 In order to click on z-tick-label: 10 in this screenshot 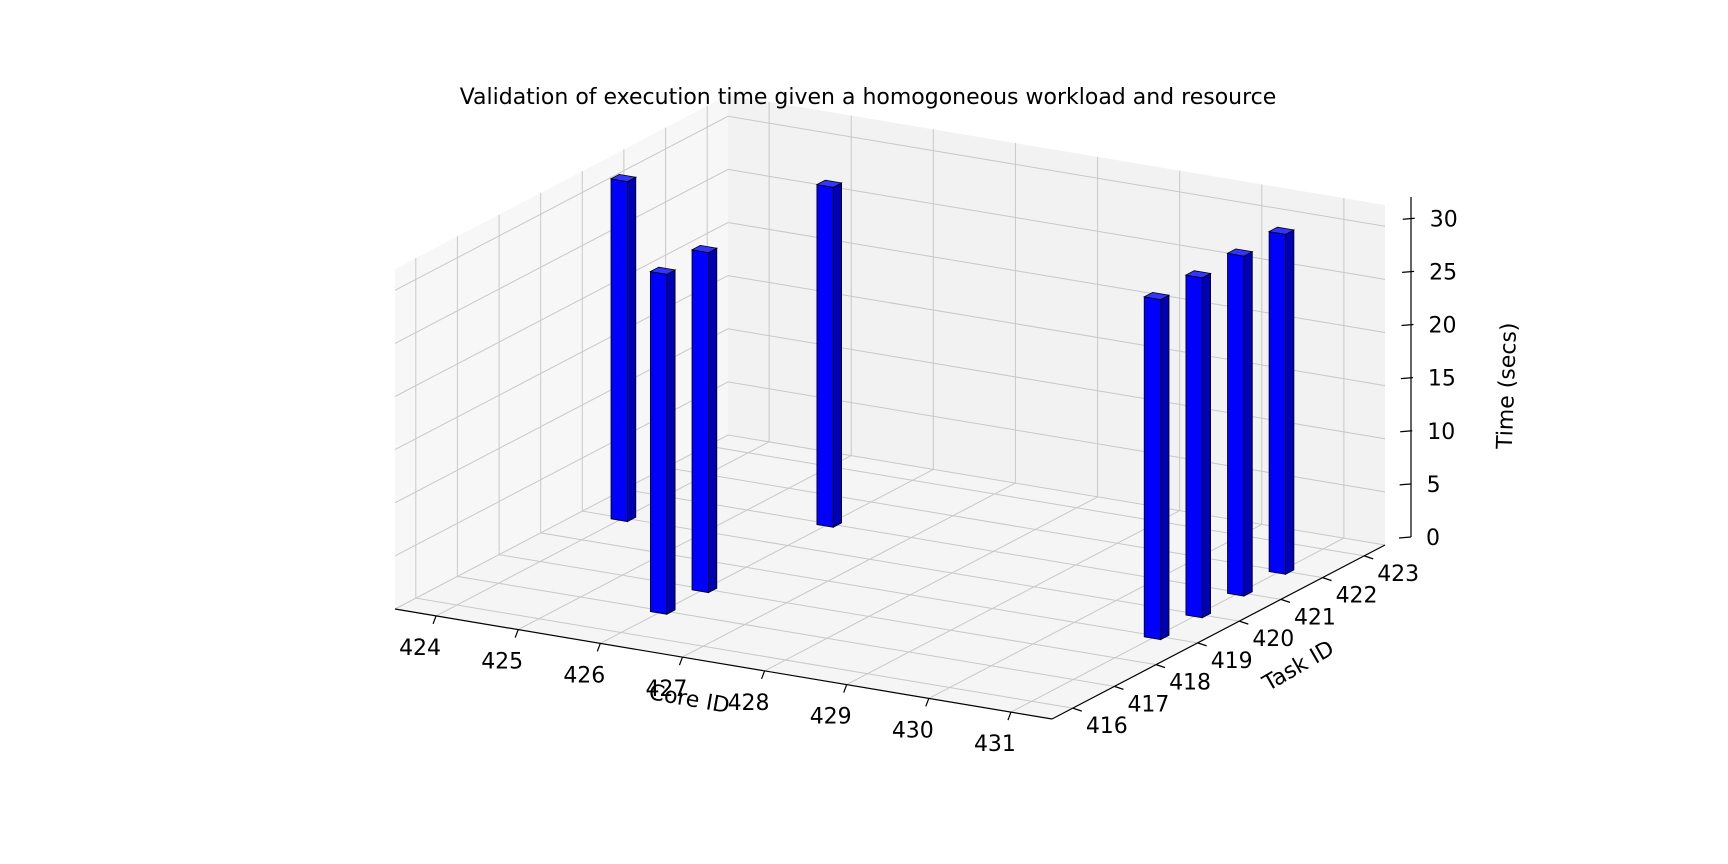, I will do `click(1441, 432)`.